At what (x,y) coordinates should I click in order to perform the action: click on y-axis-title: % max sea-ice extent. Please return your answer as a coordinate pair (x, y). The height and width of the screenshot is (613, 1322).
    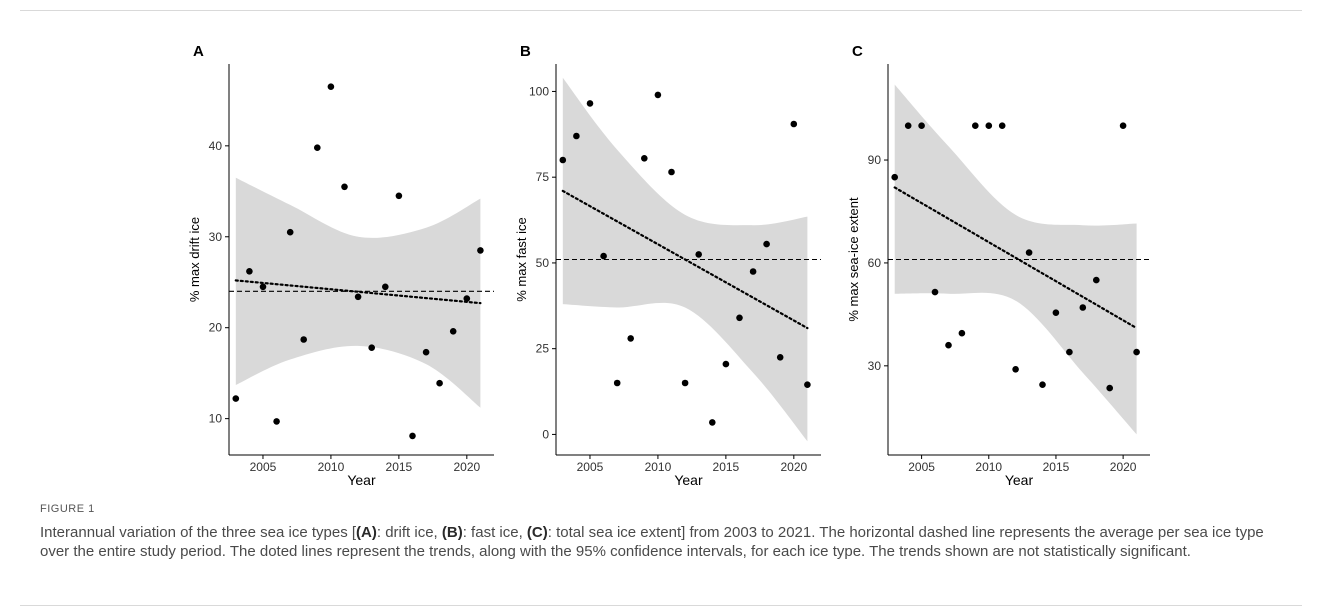
    Looking at the image, I should click on (853, 259).